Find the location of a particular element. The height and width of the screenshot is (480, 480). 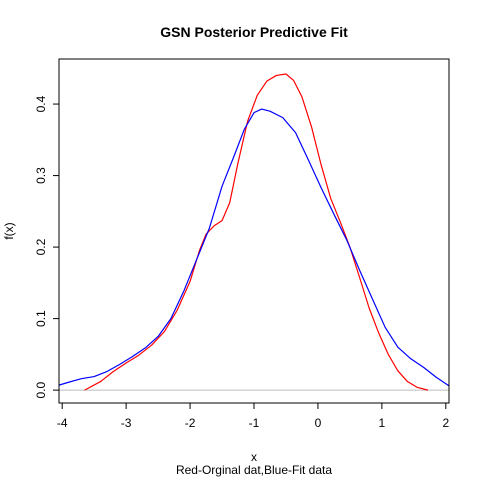

x-axis: -4 -3 -2 -1 0 1 2 is located at coordinates (253, 416).